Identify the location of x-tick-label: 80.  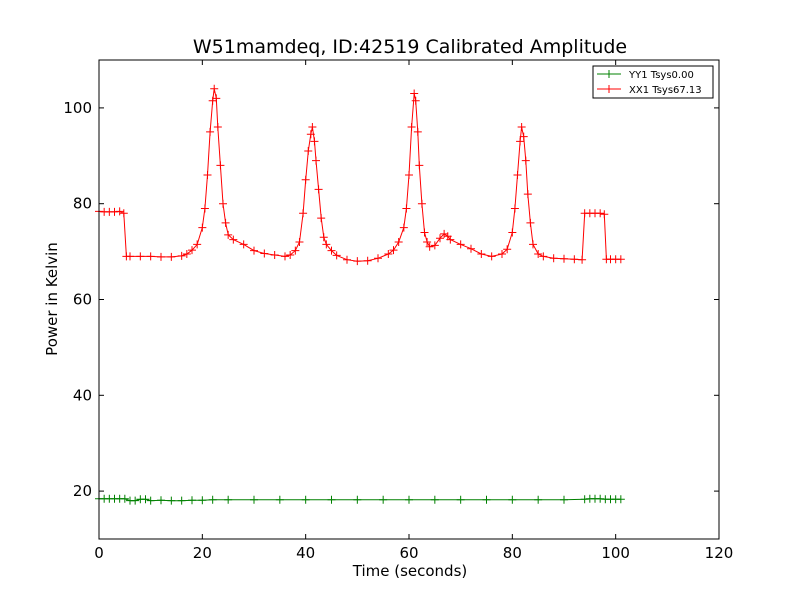
(512, 553).